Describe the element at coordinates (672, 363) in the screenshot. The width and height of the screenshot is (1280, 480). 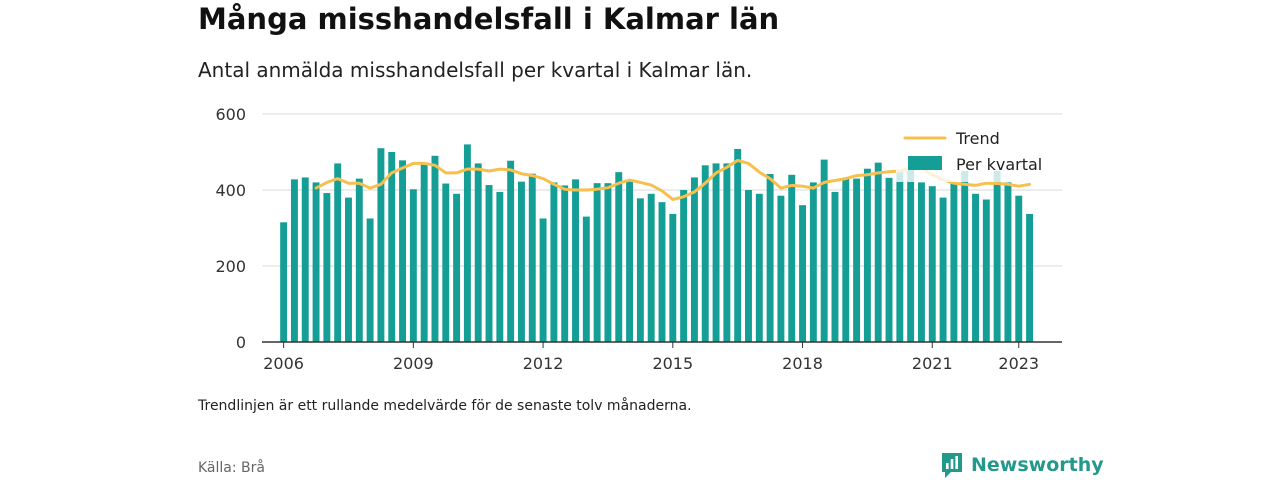
I see `x-tick-label: 2015` at that location.